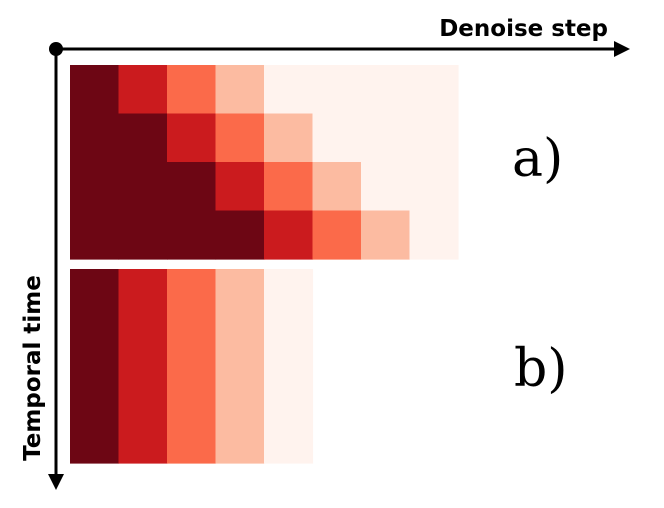 This screenshot has width=664, height=508. Describe the element at coordinates (541, 369) in the screenshot. I see `panel-b-label: b)` at that location.